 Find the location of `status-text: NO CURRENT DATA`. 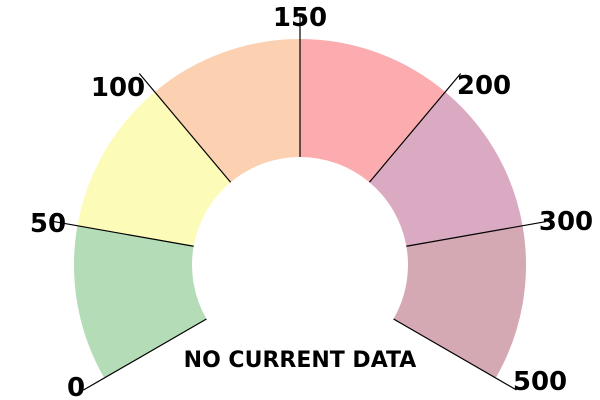

status-text: NO CURRENT DATA is located at coordinates (300, 360).